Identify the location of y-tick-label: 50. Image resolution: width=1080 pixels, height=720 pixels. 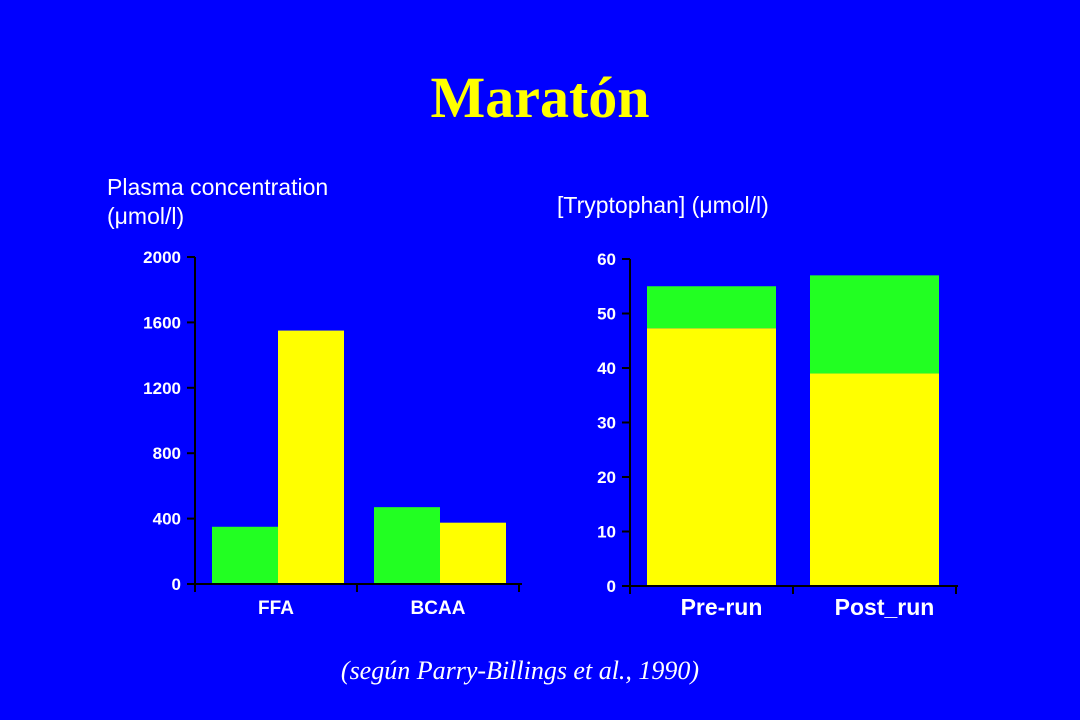
(606, 314).